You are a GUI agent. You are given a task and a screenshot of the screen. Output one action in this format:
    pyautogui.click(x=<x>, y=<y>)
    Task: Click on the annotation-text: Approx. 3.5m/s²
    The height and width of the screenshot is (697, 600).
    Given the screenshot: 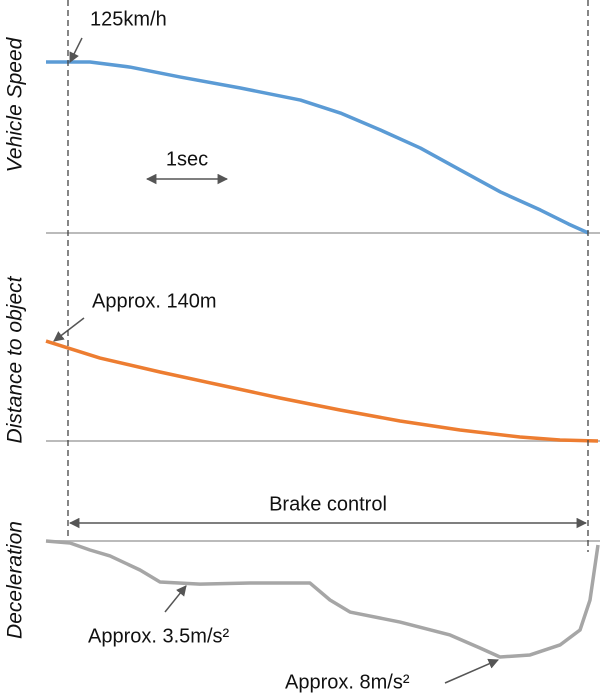 What is the action you would take?
    pyautogui.click(x=159, y=636)
    